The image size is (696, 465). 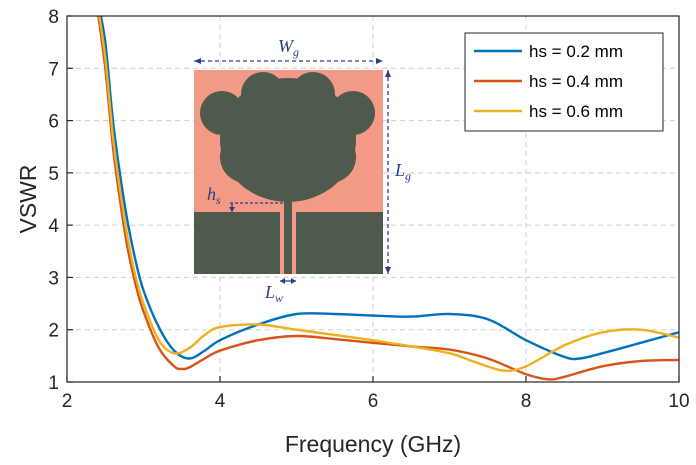 I want to click on legend-label-3: hs = 0.6 mm, so click(x=576, y=111).